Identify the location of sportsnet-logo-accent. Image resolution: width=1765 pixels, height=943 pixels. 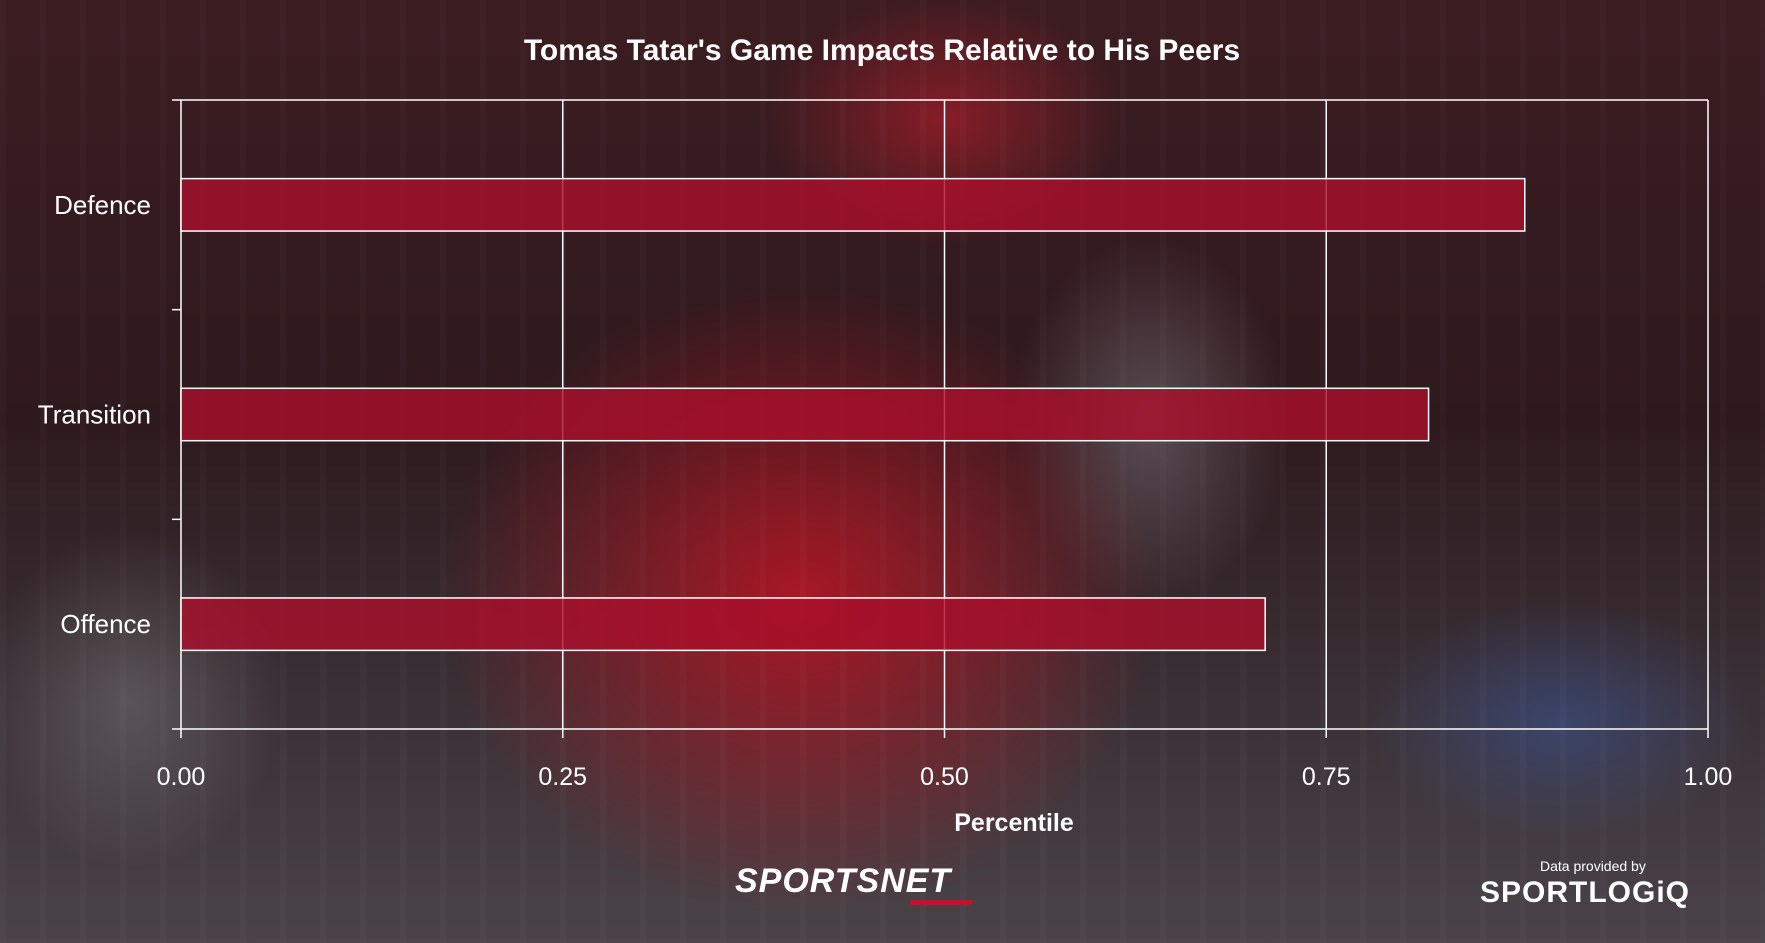
(941, 902).